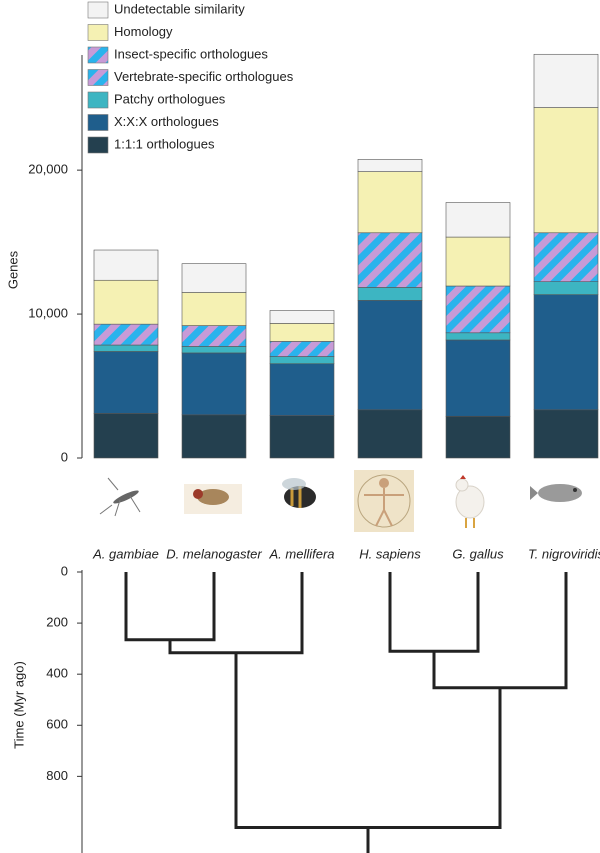 The width and height of the screenshot is (600, 853). What do you see at coordinates (179, 8) in the screenshot?
I see `legend-label: Undetectable similarity` at bounding box center [179, 8].